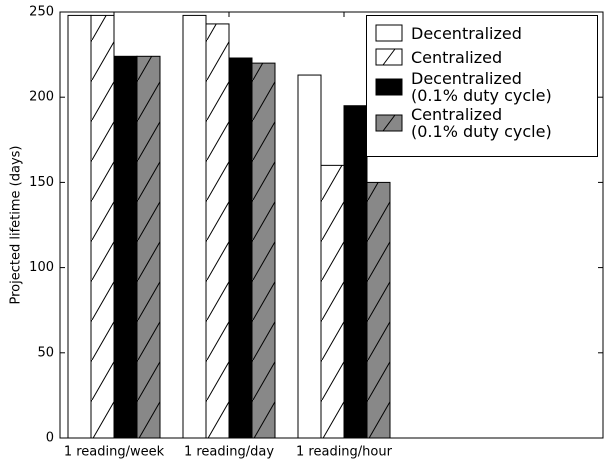 The image size is (605, 462). I want to click on y-axis-label: Projected lifetime (days), so click(16, 225).